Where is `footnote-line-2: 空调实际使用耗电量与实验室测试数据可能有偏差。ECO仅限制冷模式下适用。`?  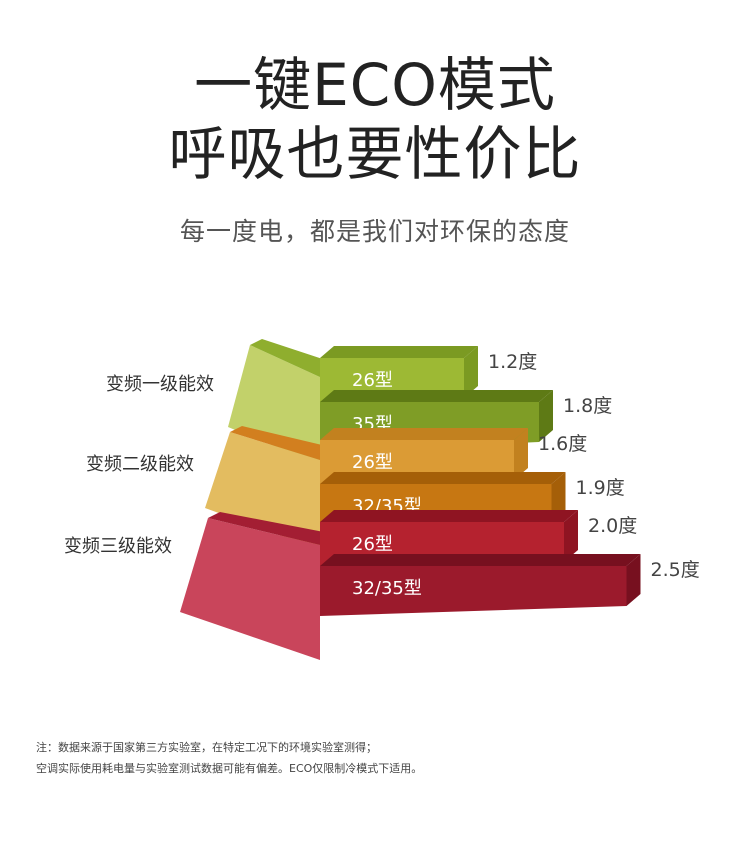
footnote-line-2: 空调实际使用耗电量与实验室测试数据可能有偏差。ECO仅限制冷模式下适用。 is located at coordinates (229, 768).